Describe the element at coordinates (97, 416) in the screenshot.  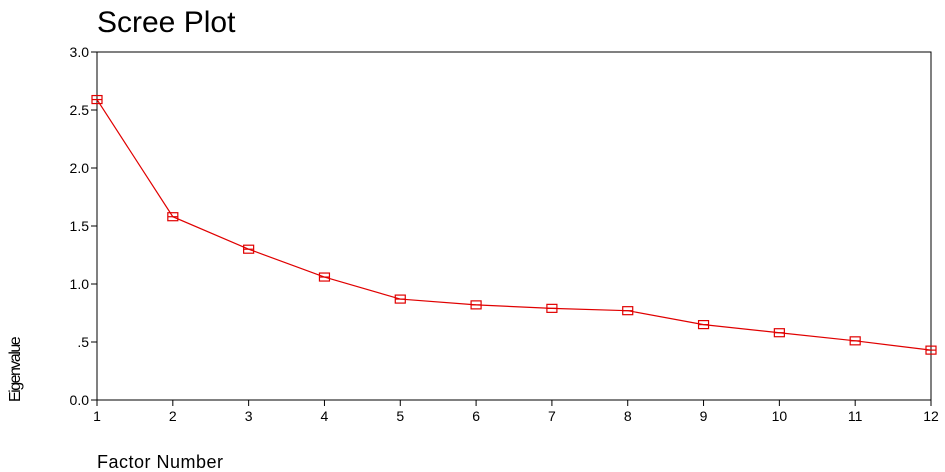
I see `x-tick-label: 1` at that location.